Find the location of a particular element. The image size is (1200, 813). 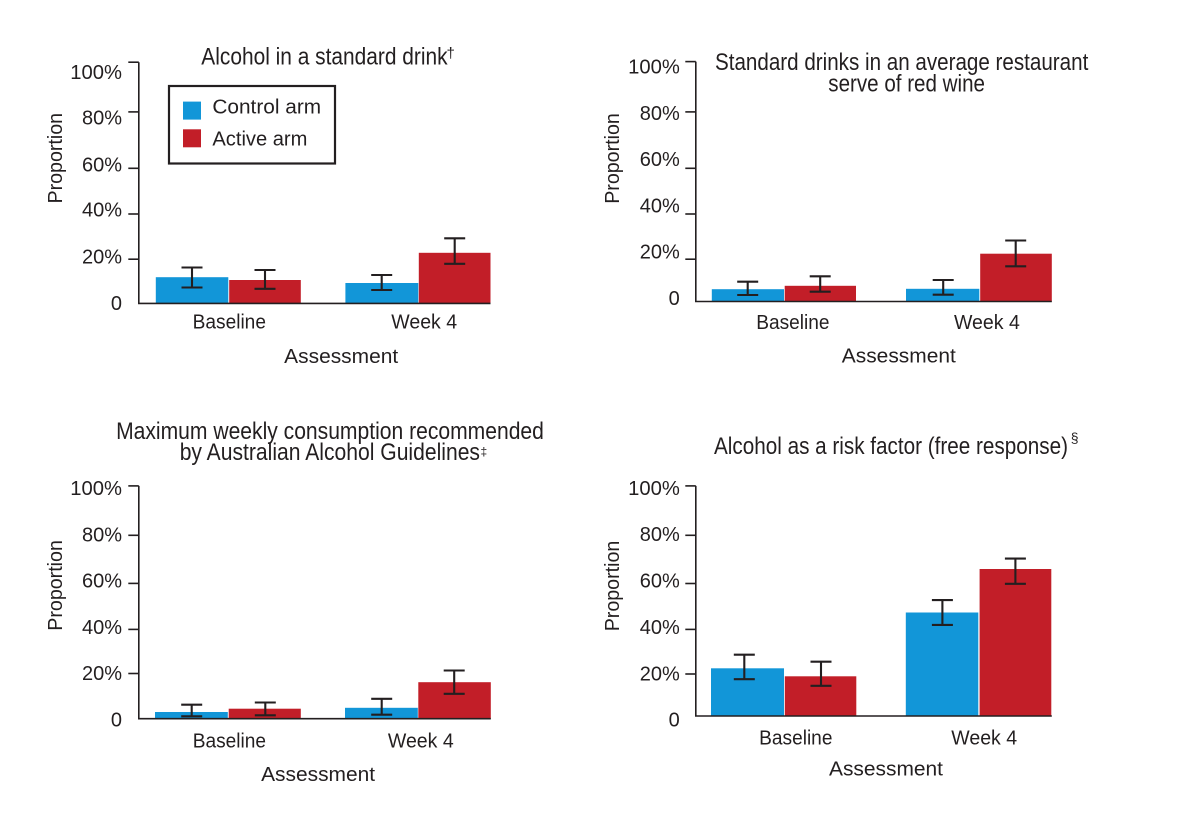

svg-text:Maximum weekly consumption rec: Maximum weekly consumption recommended is located at coordinates (330, 431).